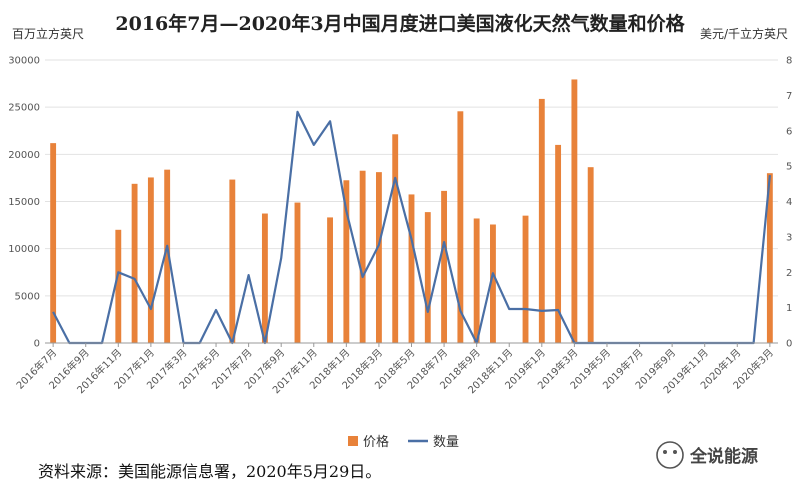 The height and width of the screenshot is (500, 800). I want to click on left-tick-label: 0, so click(37, 344).